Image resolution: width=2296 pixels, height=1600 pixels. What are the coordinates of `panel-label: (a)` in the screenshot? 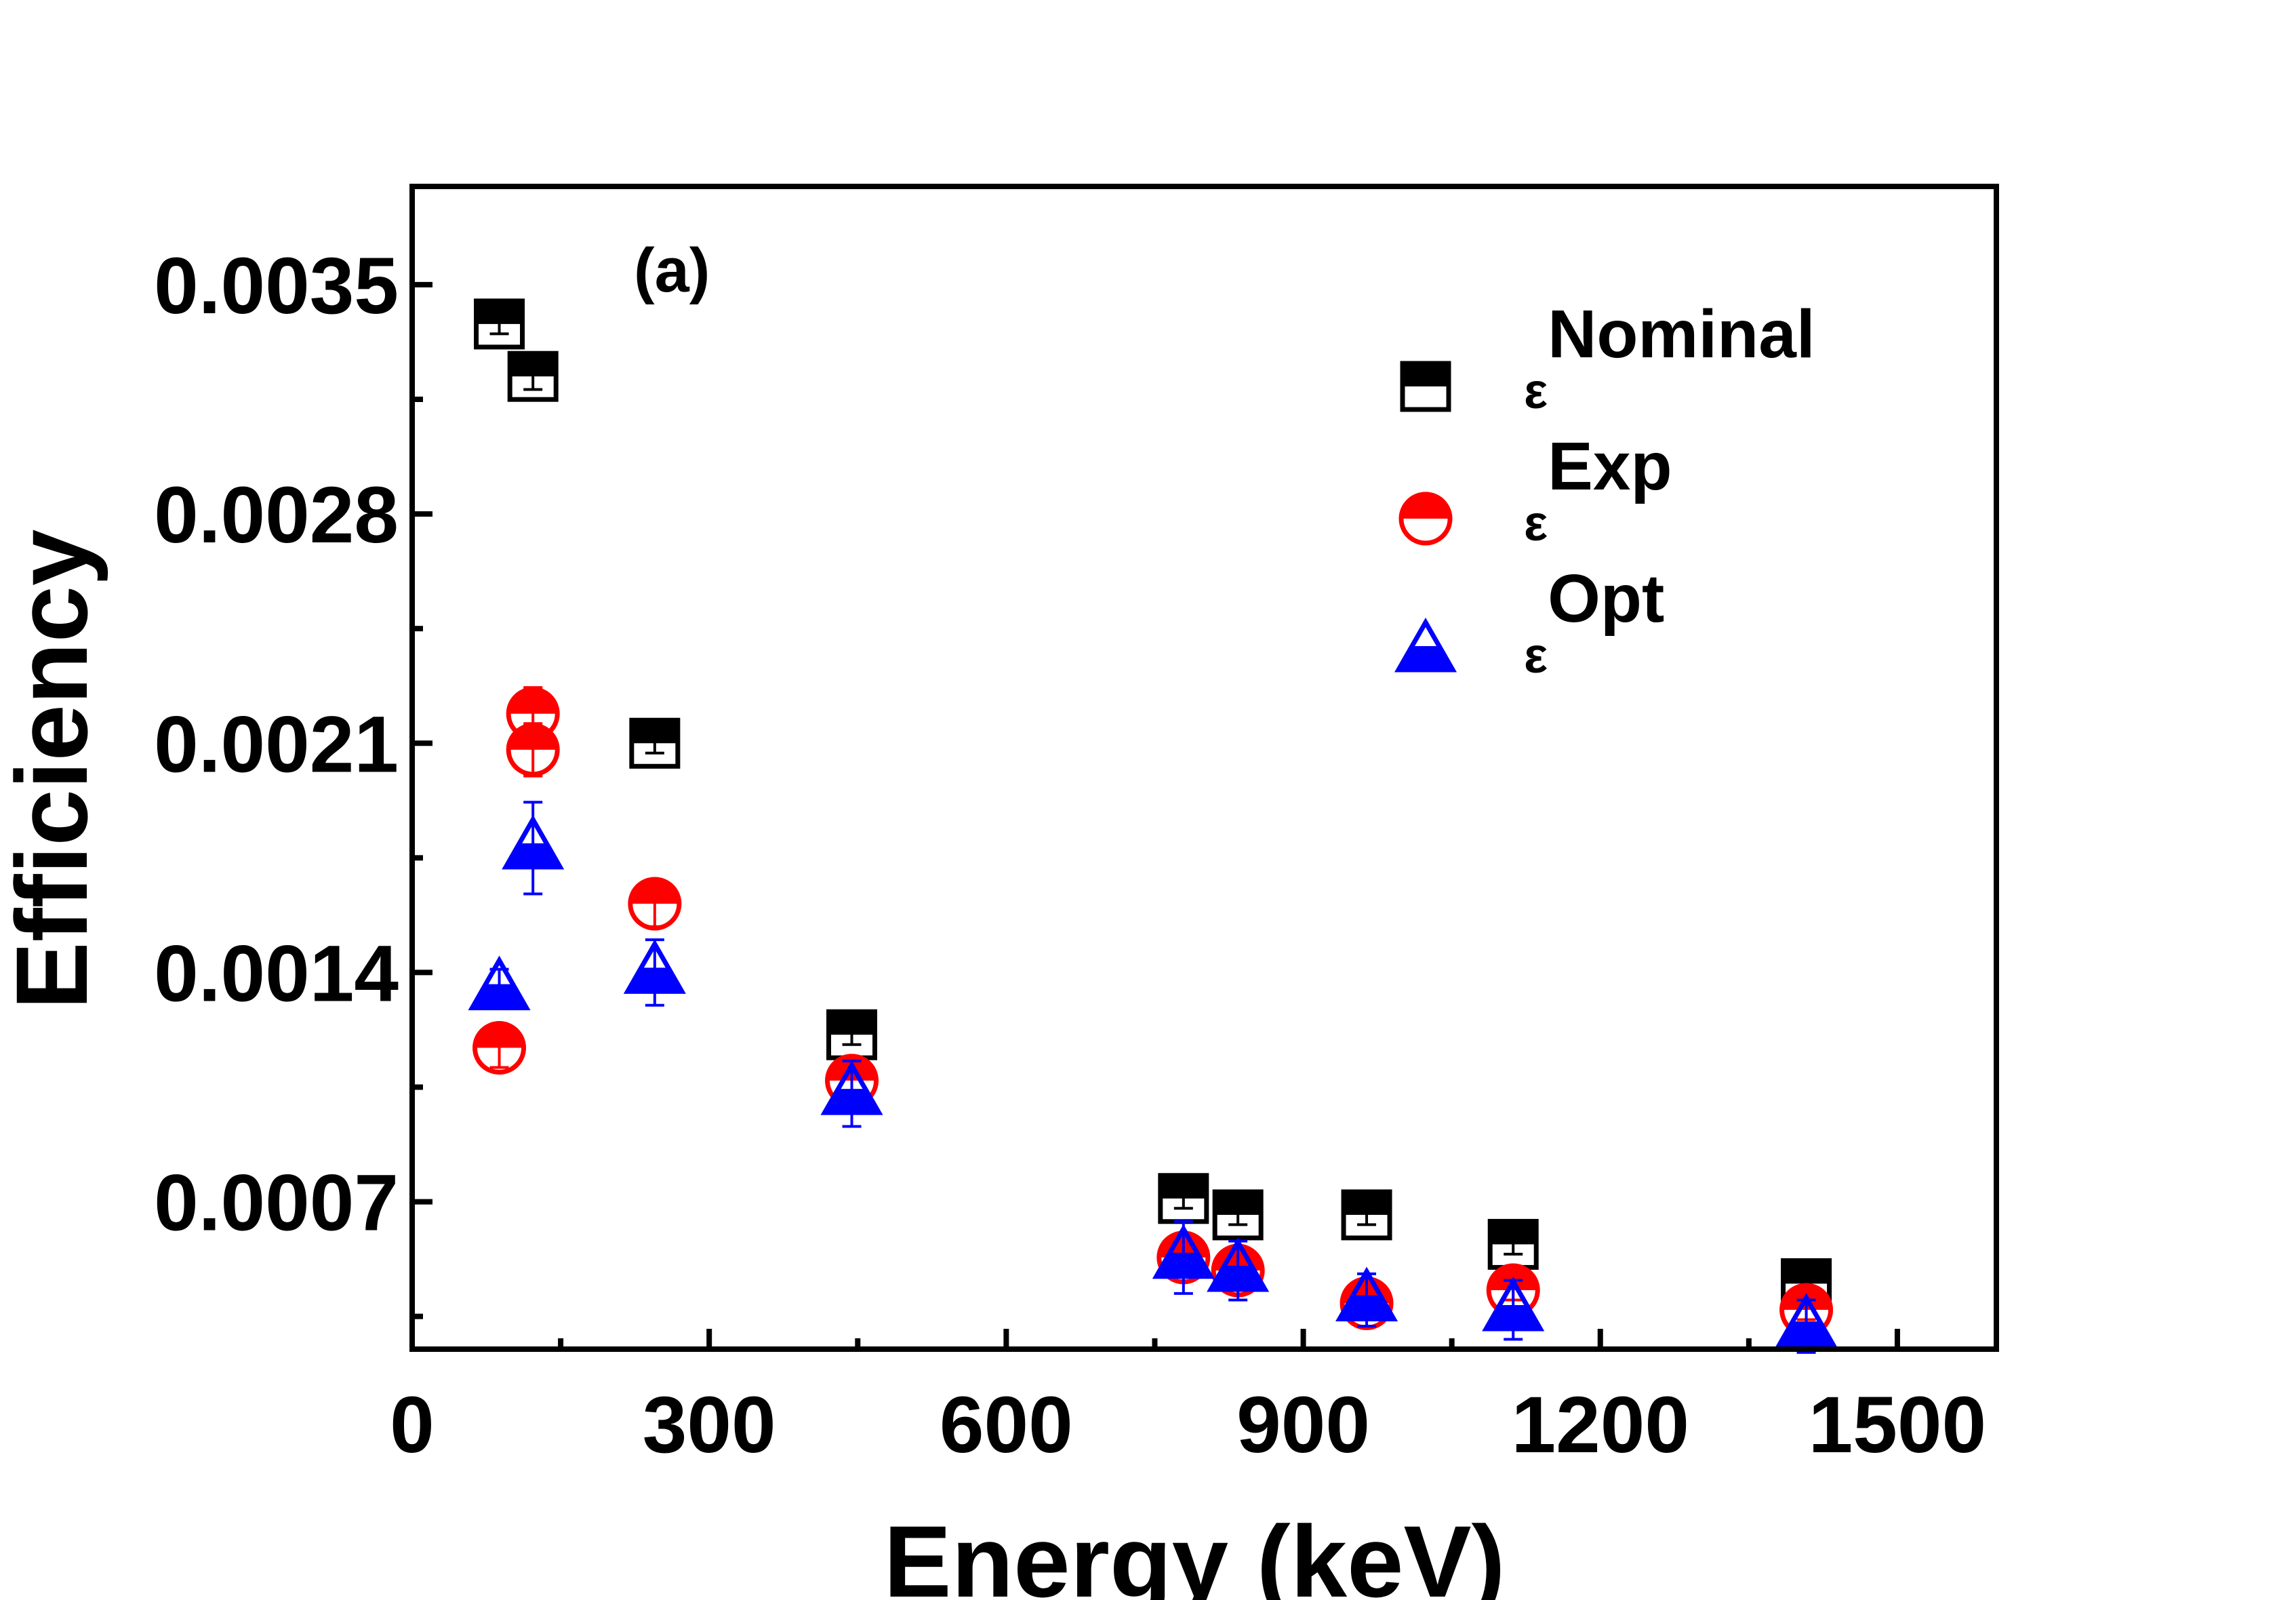 It's located at (672, 270).